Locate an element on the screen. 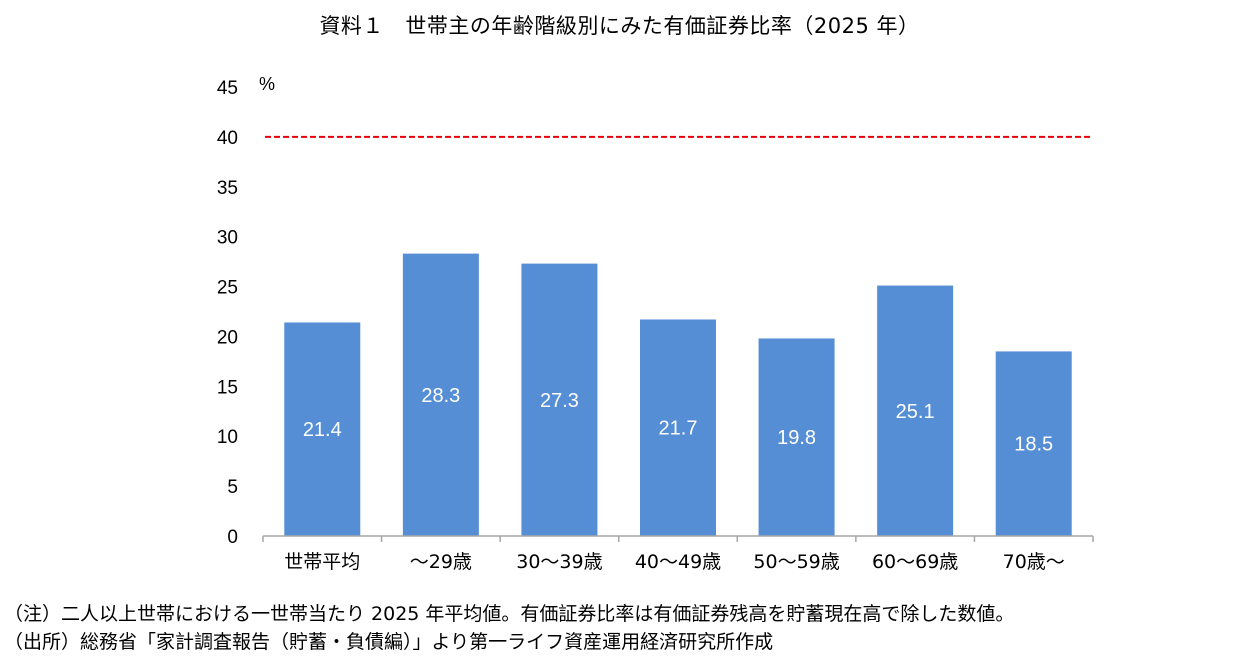 The height and width of the screenshot is (664, 1239). bar-data-label: 21.7 is located at coordinates (678, 429).